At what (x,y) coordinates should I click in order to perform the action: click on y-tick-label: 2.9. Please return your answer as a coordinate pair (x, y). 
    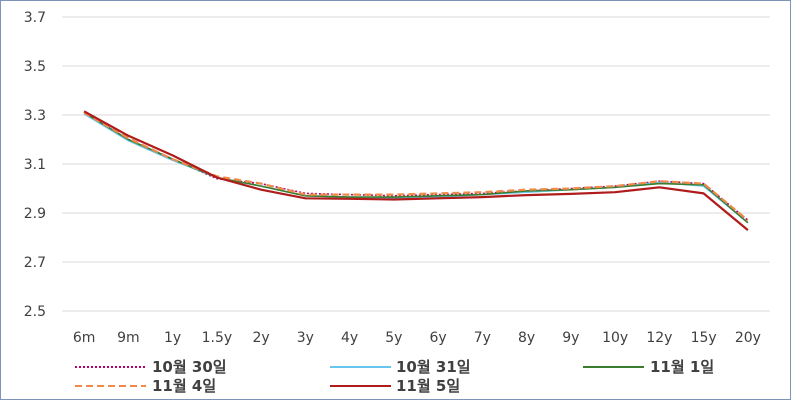
    Looking at the image, I should click on (35, 214).